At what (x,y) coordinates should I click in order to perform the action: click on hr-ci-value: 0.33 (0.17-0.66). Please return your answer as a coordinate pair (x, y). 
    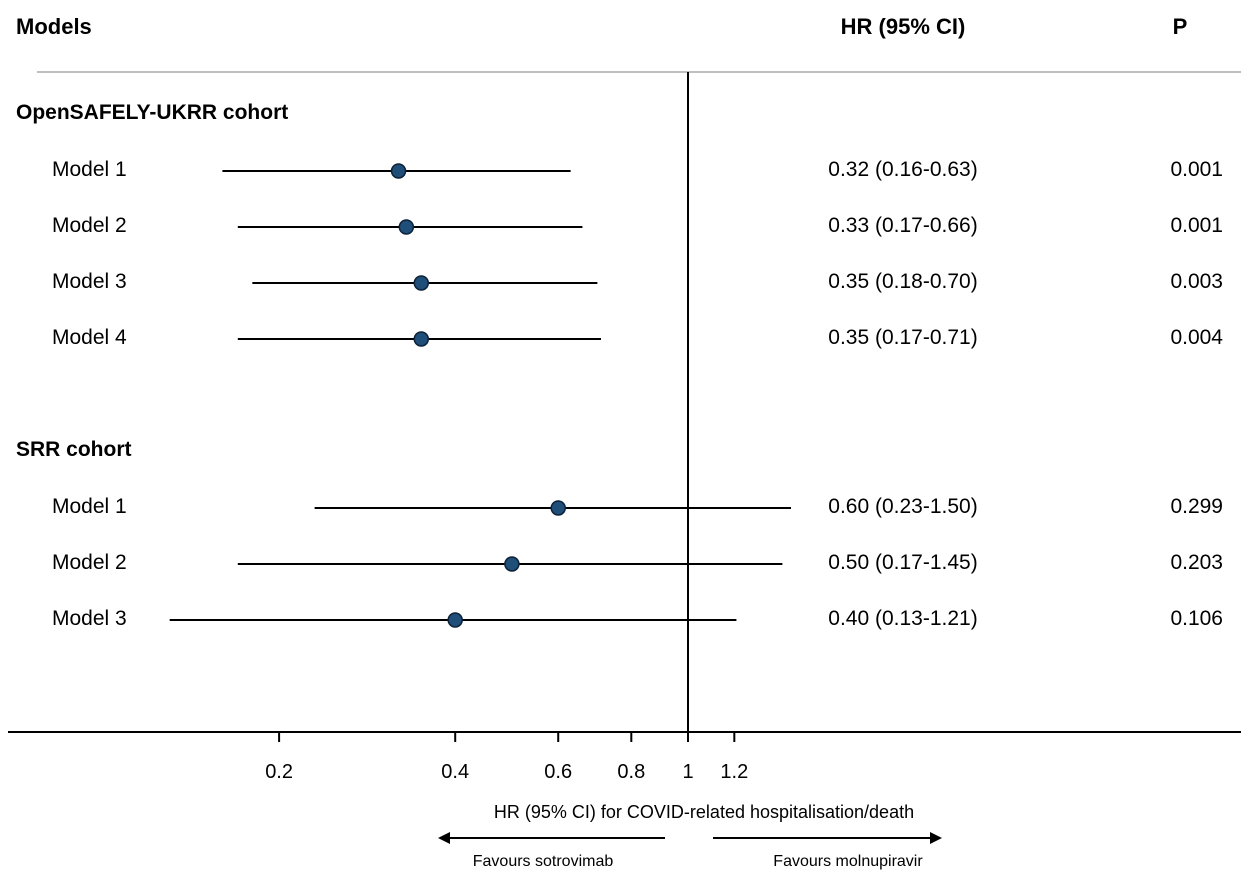
    Looking at the image, I should click on (902, 225).